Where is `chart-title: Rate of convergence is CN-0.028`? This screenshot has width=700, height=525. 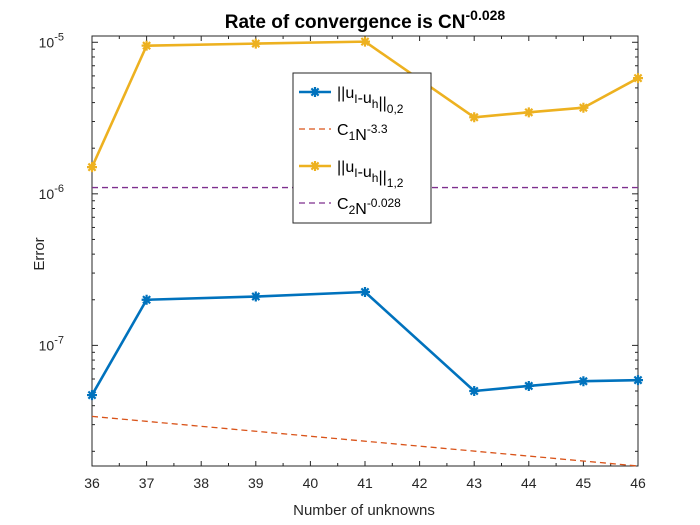
chart-title: Rate of convergence is CN-0.028 is located at coordinates (365, 20).